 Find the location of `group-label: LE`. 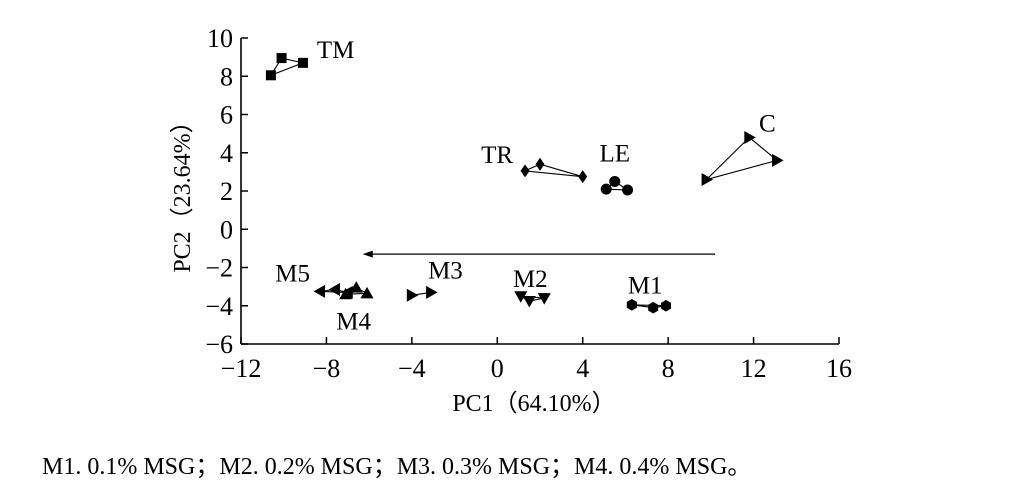

group-label: LE is located at coordinates (614, 153).